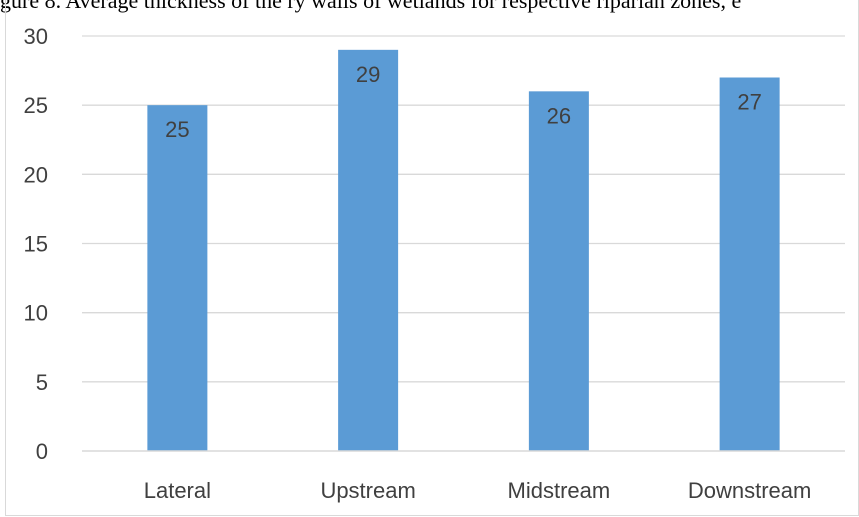 The height and width of the screenshot is (517, 859). I want to click on category-label: Upstream, so click(367, 490).